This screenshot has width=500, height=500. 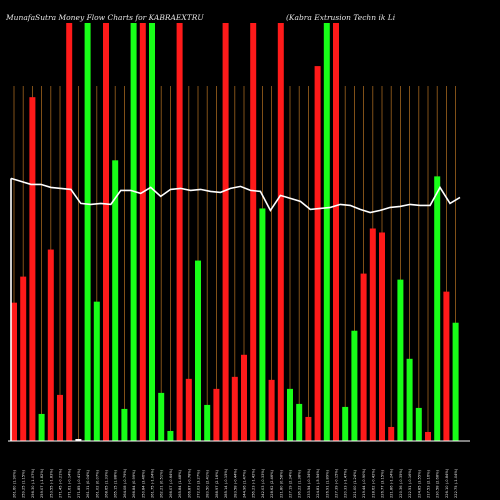 I want to click on x-tick-label: 283.58 (-0.44%), so click(x=235, y=483).